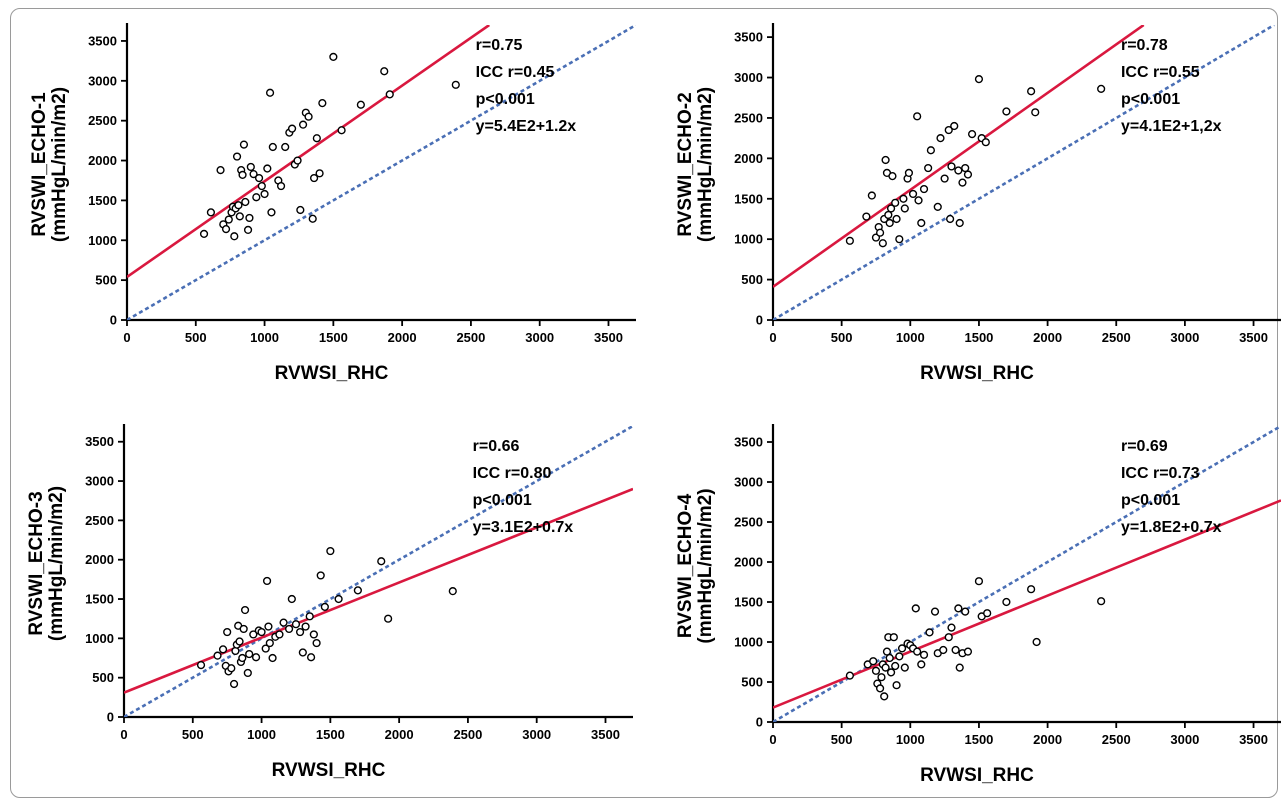 This screenshot has width=1287, height=798. What do you see at coordinates (39, 164) in the screenshot?
I see `y-axis-title: RVSWI_ECHO-1` at bounding box center [39, 164].